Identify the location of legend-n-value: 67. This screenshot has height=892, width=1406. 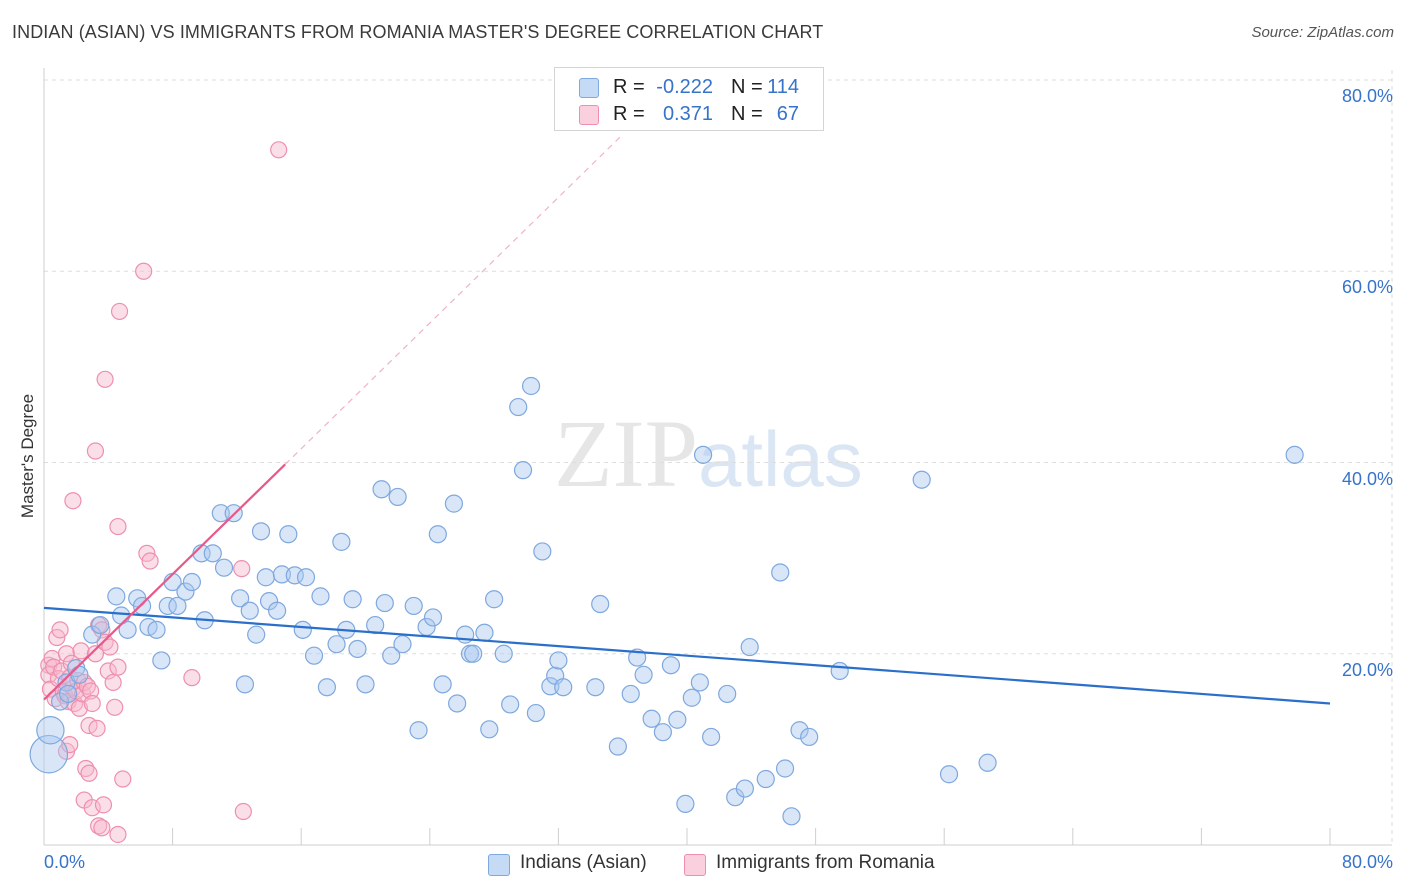
(787, 114).